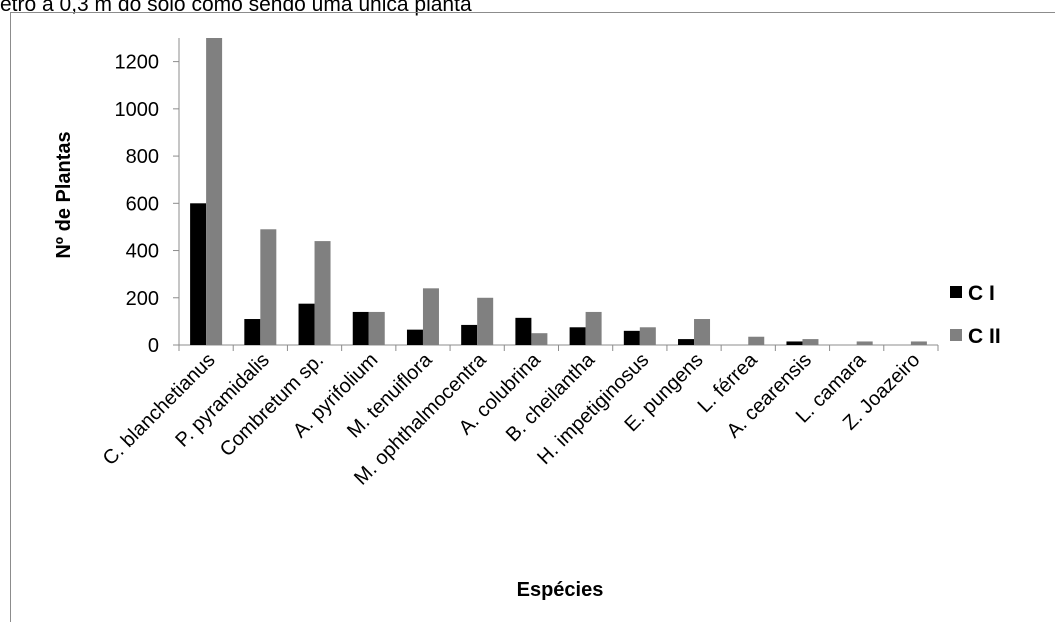  Describe the element at coordinates (975, 315) in the screenshot. I see `chart-legend: C I C II` at that location.